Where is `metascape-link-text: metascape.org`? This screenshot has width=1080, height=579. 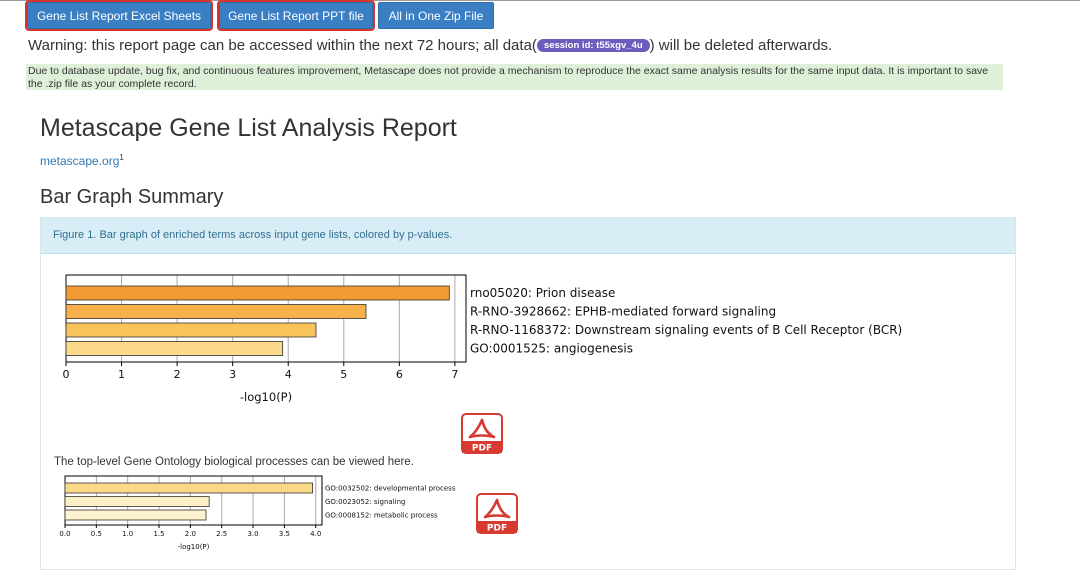
metascape-link-text: metascape.org is located at coordinates (80, 161).